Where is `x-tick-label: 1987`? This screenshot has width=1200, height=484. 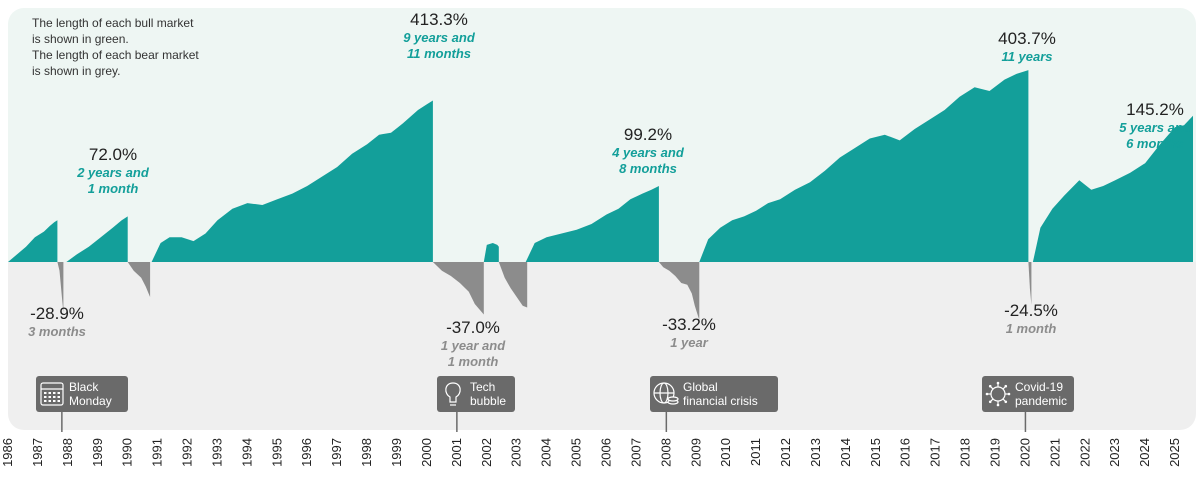
x-tick-label: 1987 is located at coordinates (37, 452).